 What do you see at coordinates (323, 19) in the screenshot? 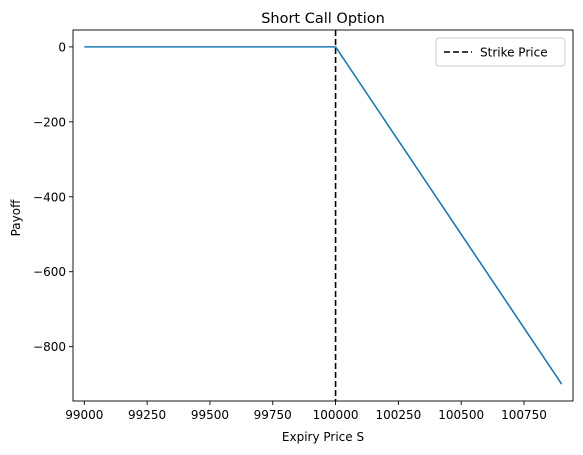
I see `chart-title: Short Call Option` at bounding box center [323, 19].